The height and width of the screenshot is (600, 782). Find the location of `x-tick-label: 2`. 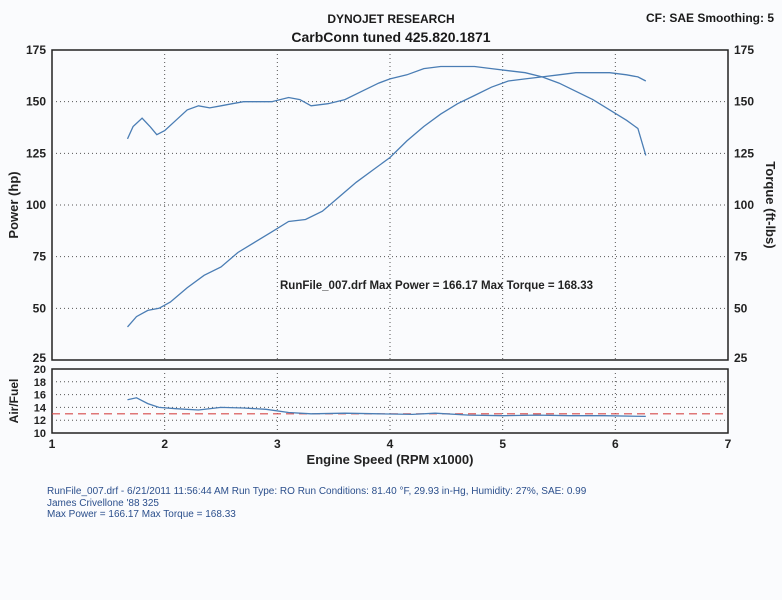

x-tick-label: 2 is located at coordinates (164, 444).